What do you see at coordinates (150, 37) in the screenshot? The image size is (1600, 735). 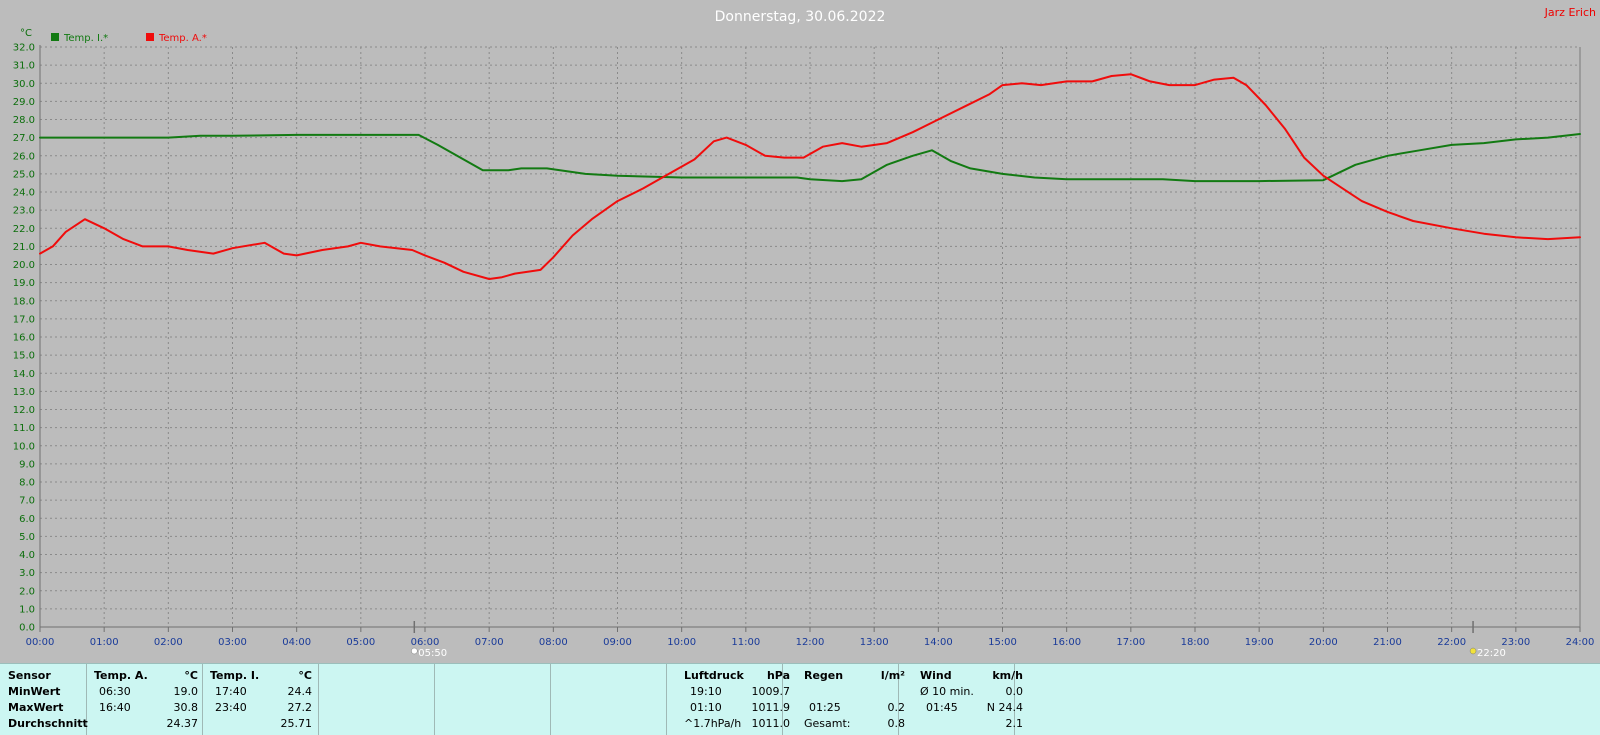 I see `legend-swatch-outside` at bounding box center [150, 37].